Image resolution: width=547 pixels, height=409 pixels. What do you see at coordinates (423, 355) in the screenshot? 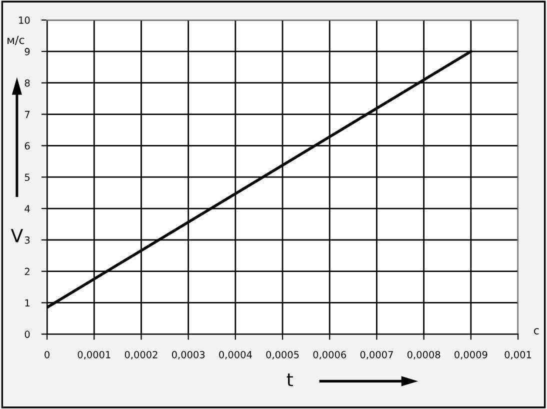
I see `x-tick-label: 0,0008` at bounding box center [423, 355].